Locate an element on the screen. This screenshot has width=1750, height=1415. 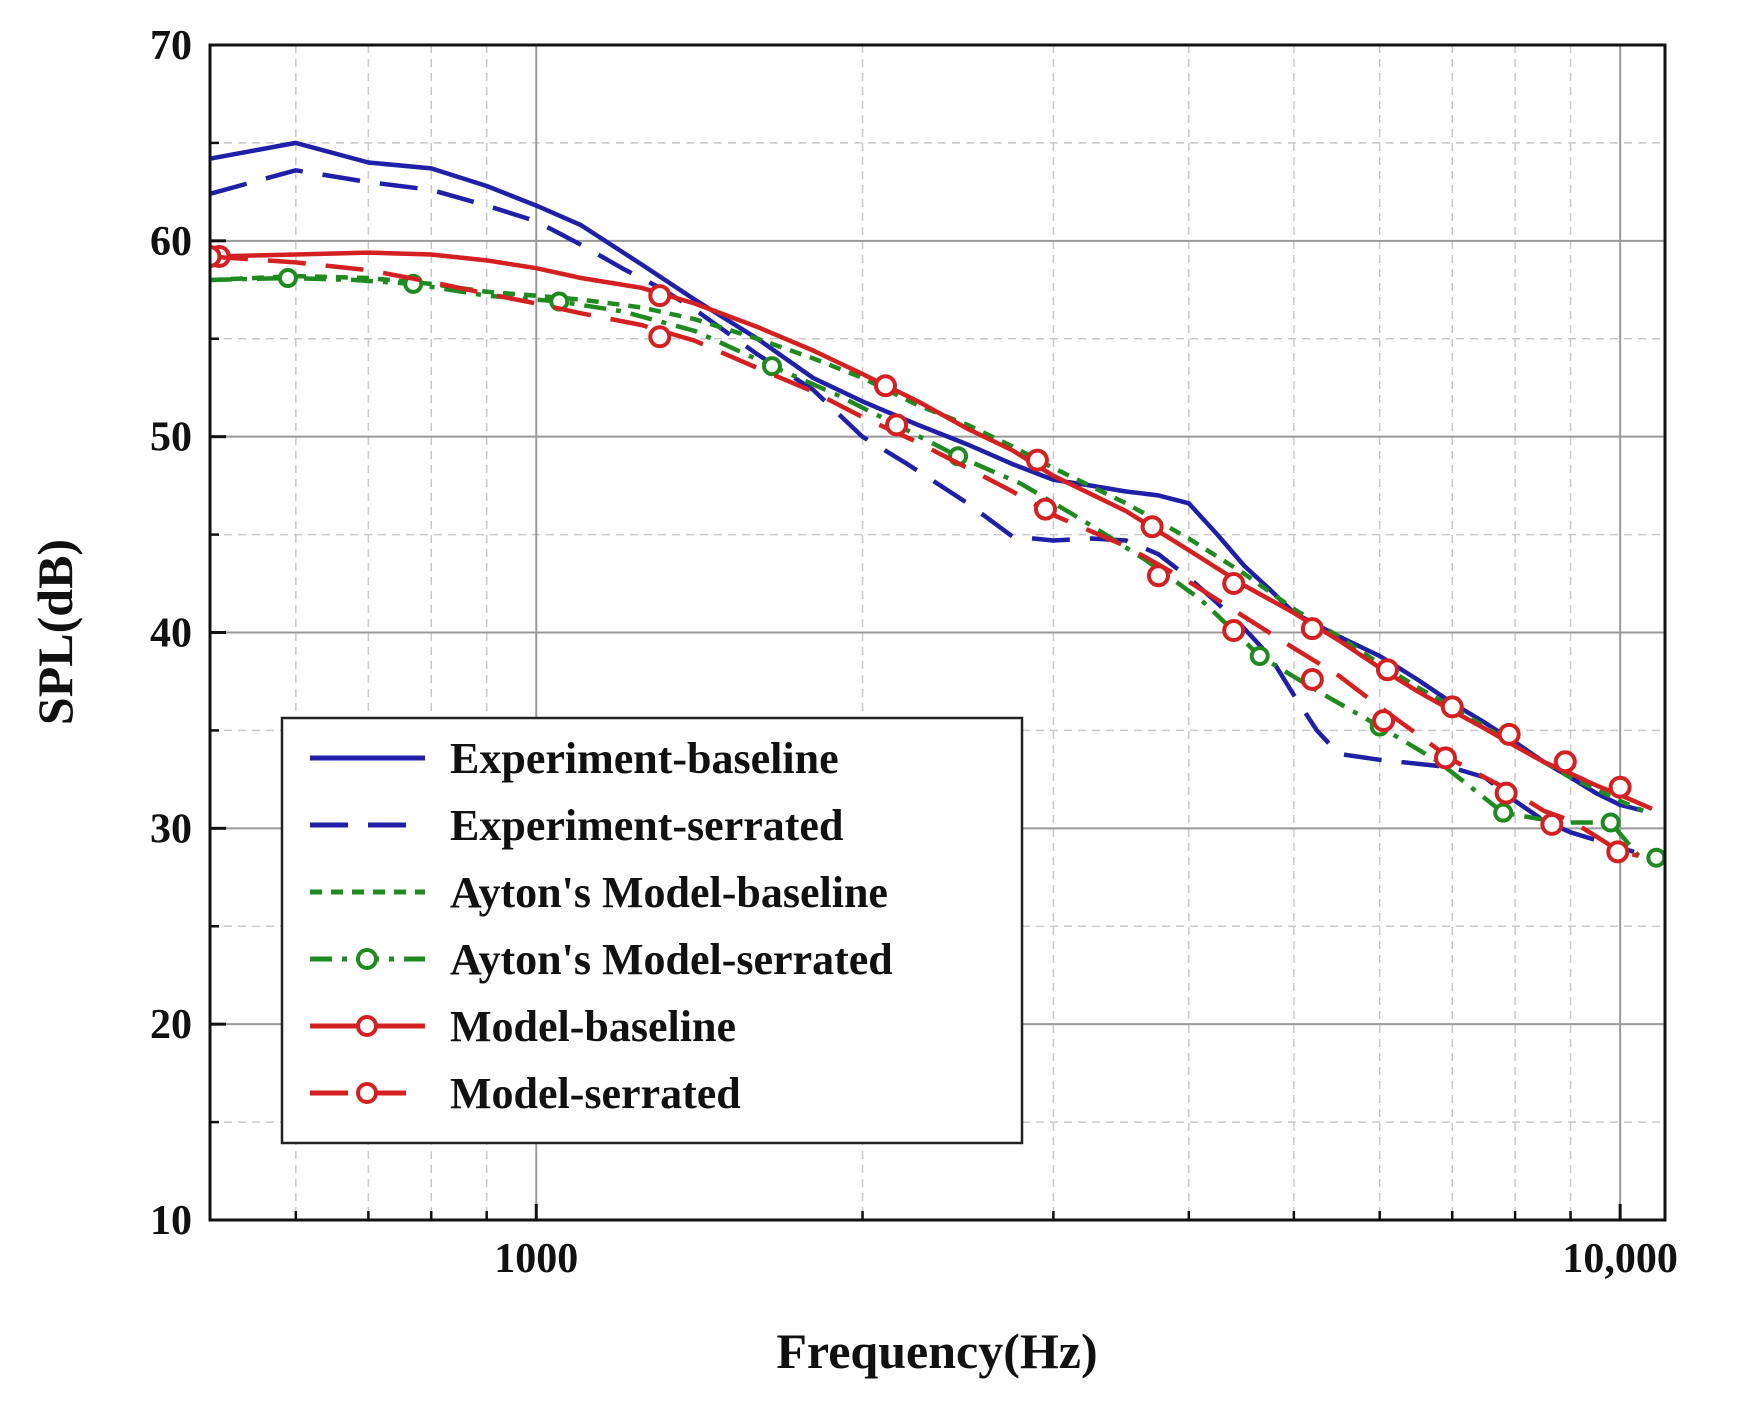
legend-label: Model-baseline is located at coordinates (593, 1026).